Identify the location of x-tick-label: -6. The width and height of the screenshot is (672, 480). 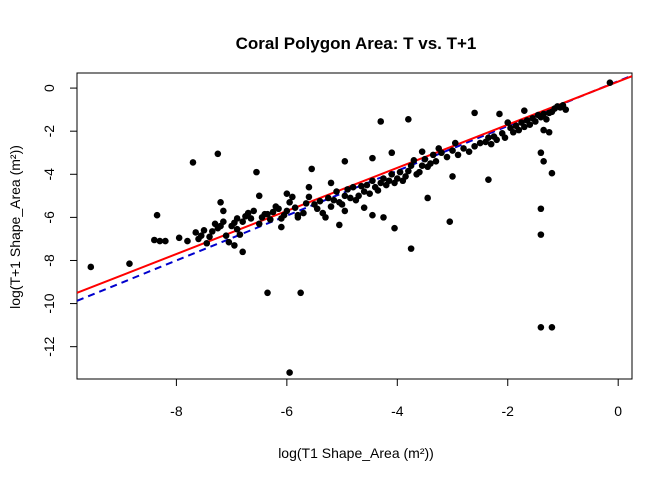
(287, 411).